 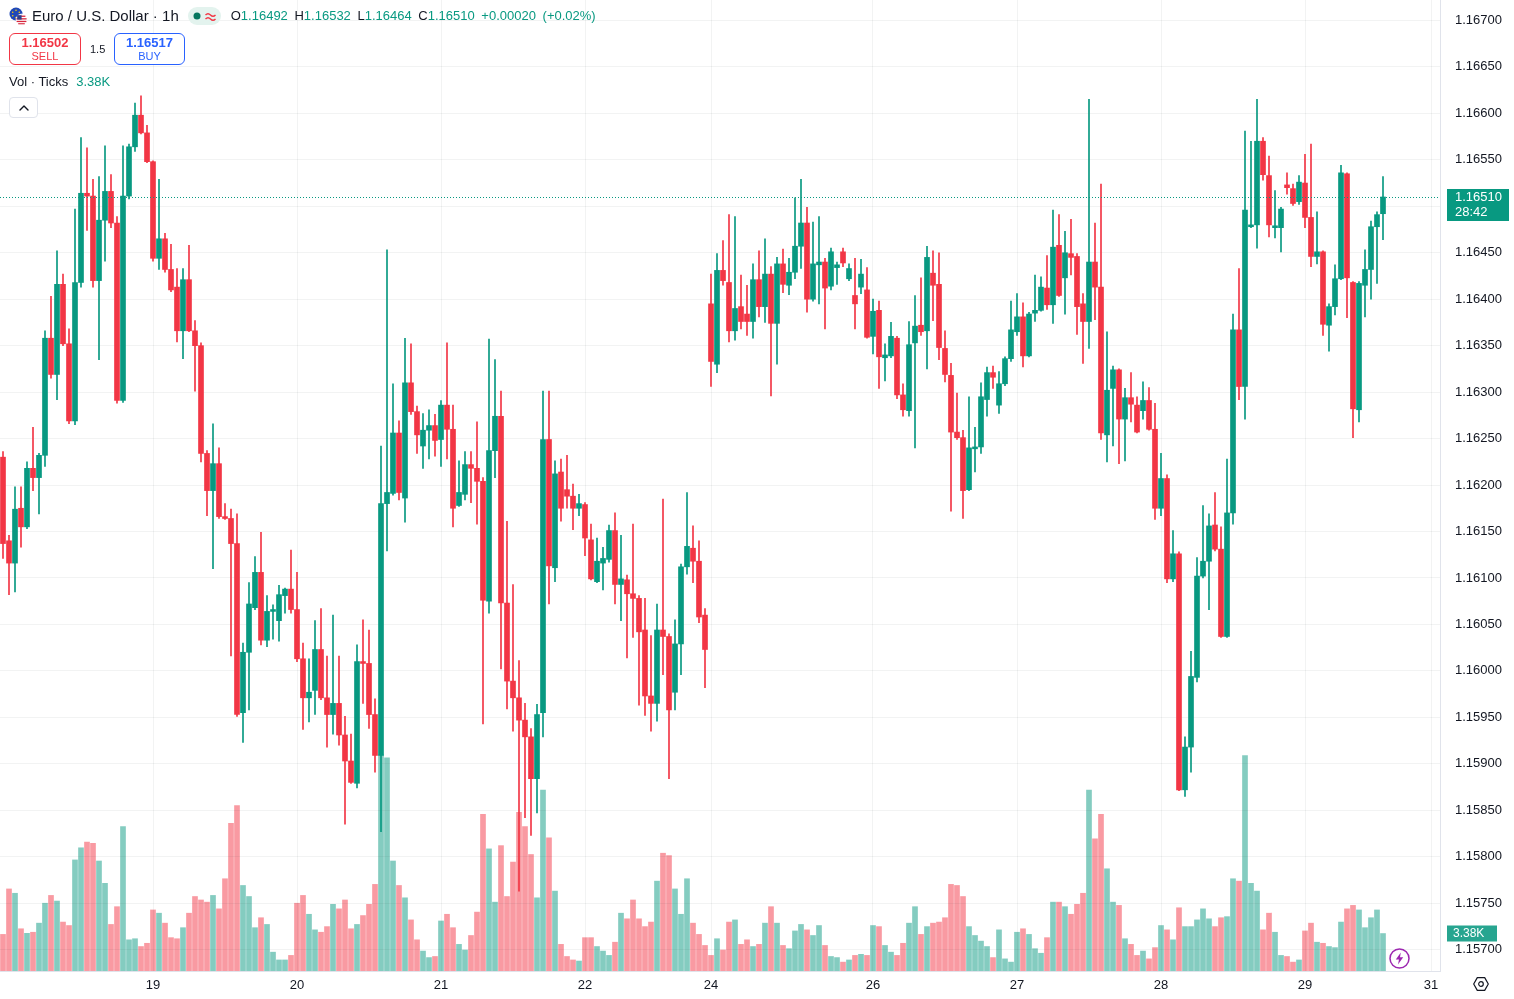 What do you see at coordinates (93, 81) in the screenshot?
I see `annotation: 3.38K` at bounding box center [93, 81].